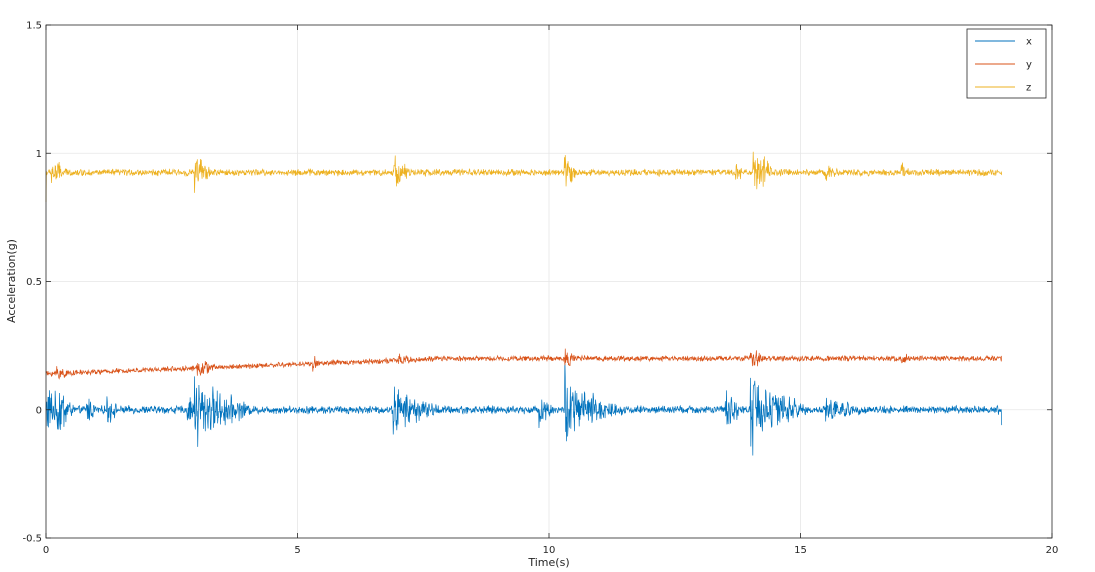 The width and height of the screenshot is (1095, 572). What do you see at coordinates (1029, 42) in the screenshot?
I see `legend-label-x: x` at bounding box center [1029, 42].